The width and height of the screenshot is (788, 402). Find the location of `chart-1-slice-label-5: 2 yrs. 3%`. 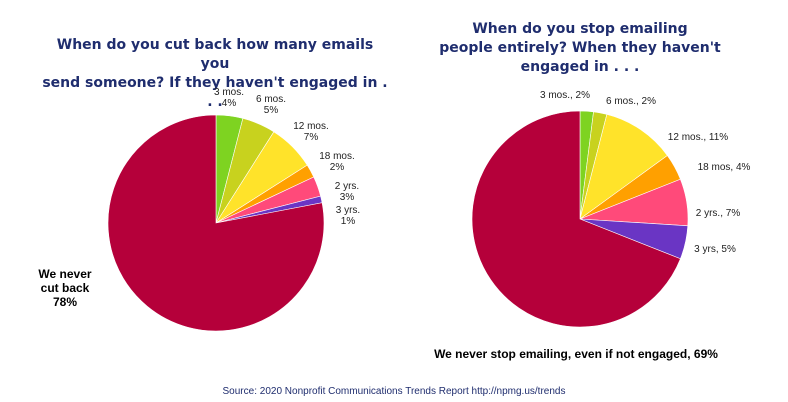

chart-1-slice-label-5: 2 yrs. 3% is located at coordinates (347, 192).